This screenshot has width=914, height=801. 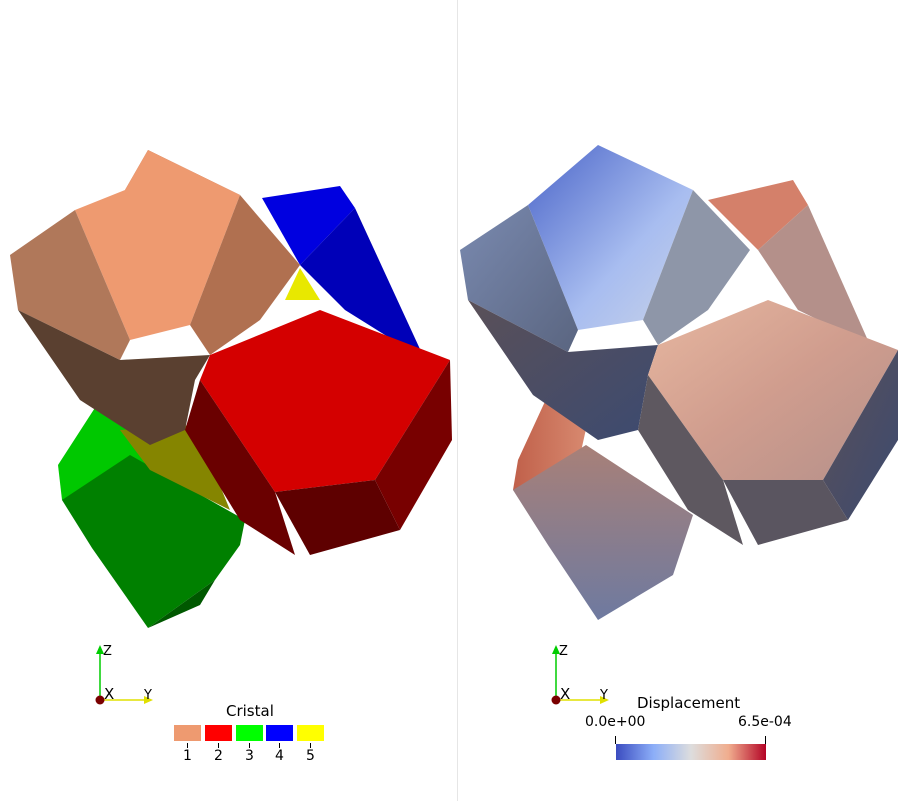 What do you see at coordinates (689, 703) in the screenshot?
I see `colorbar-title: Displacement` at bounding box center [689, 703].